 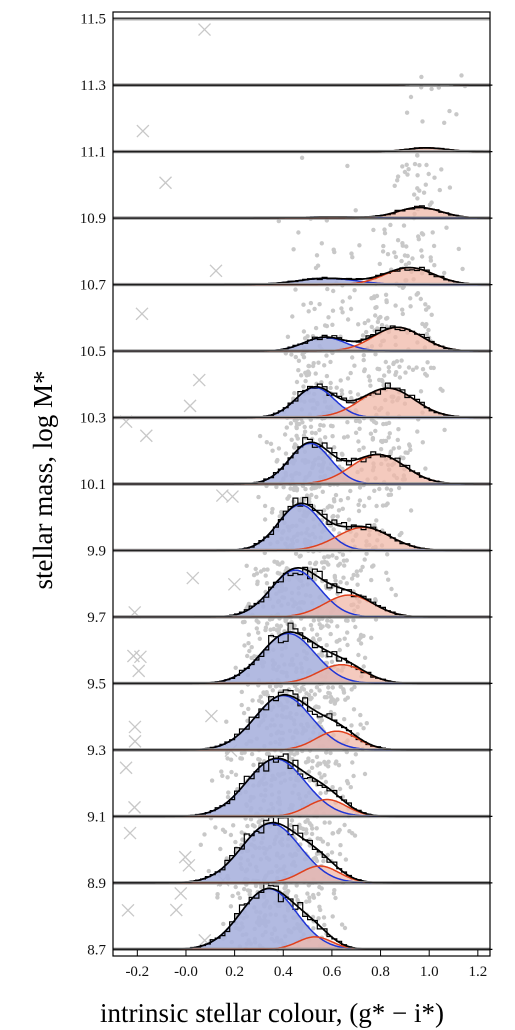 I want to click on y-tick-label: 8.7, so click(x=96, y=950).